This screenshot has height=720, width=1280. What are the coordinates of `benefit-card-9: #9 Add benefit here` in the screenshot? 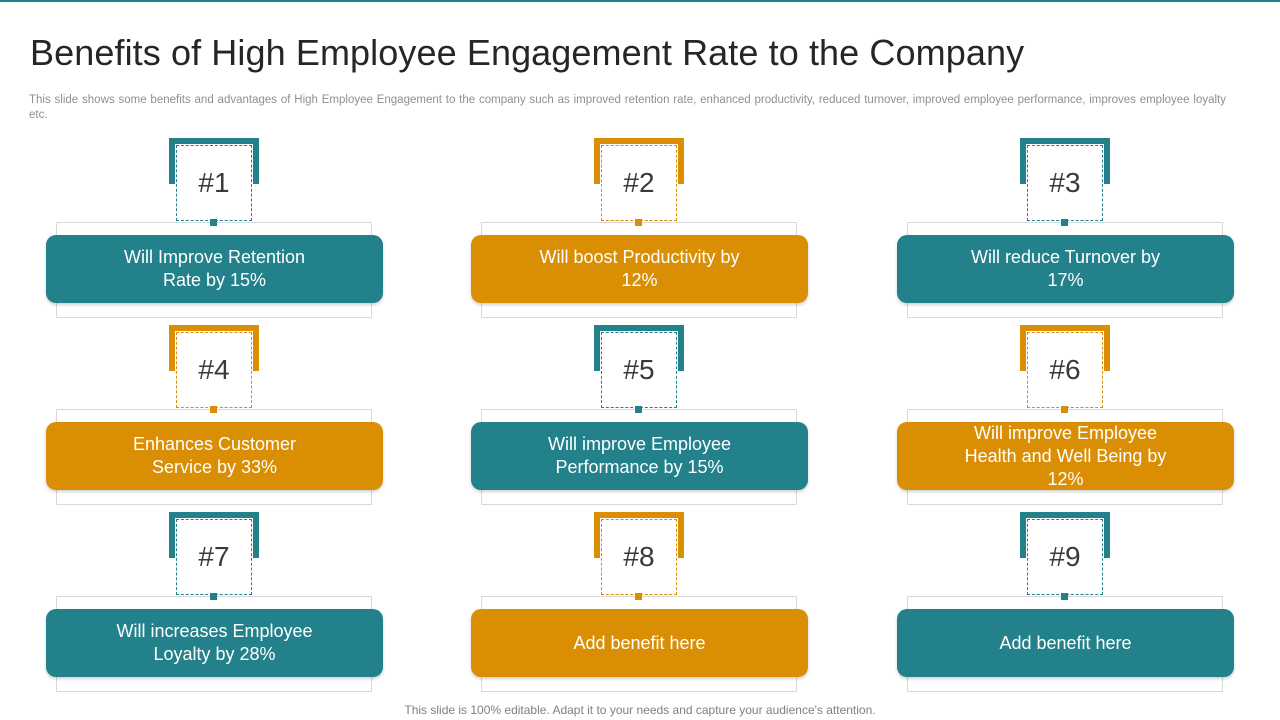 It's located at (1067, 603).